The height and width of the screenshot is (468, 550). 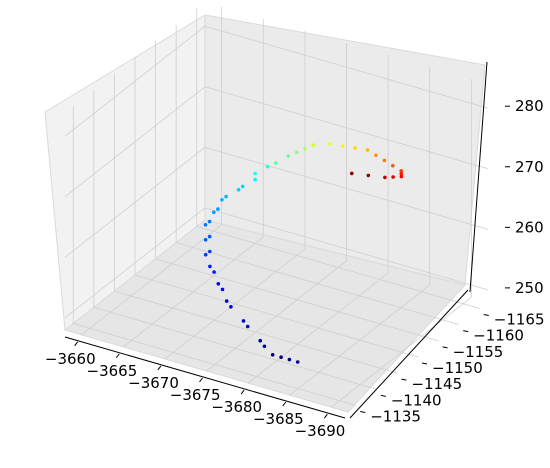 I want to click on x-tick-label: −3690, so click(x=320, y=431).